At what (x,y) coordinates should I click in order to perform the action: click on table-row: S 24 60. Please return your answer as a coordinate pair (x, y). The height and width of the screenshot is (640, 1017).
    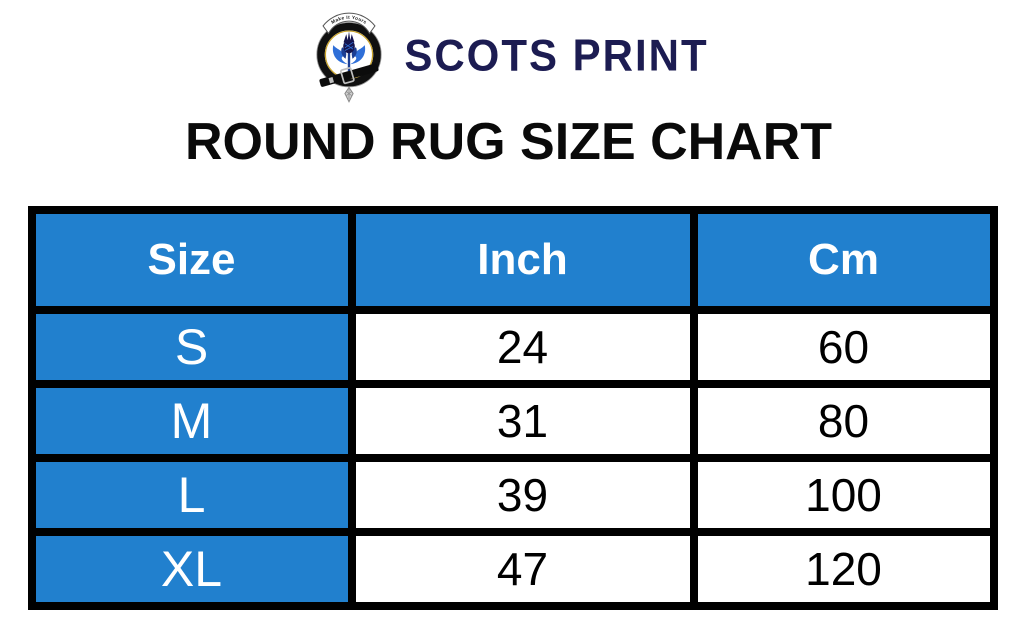
    Looking at the image, I should click on (512, 347).